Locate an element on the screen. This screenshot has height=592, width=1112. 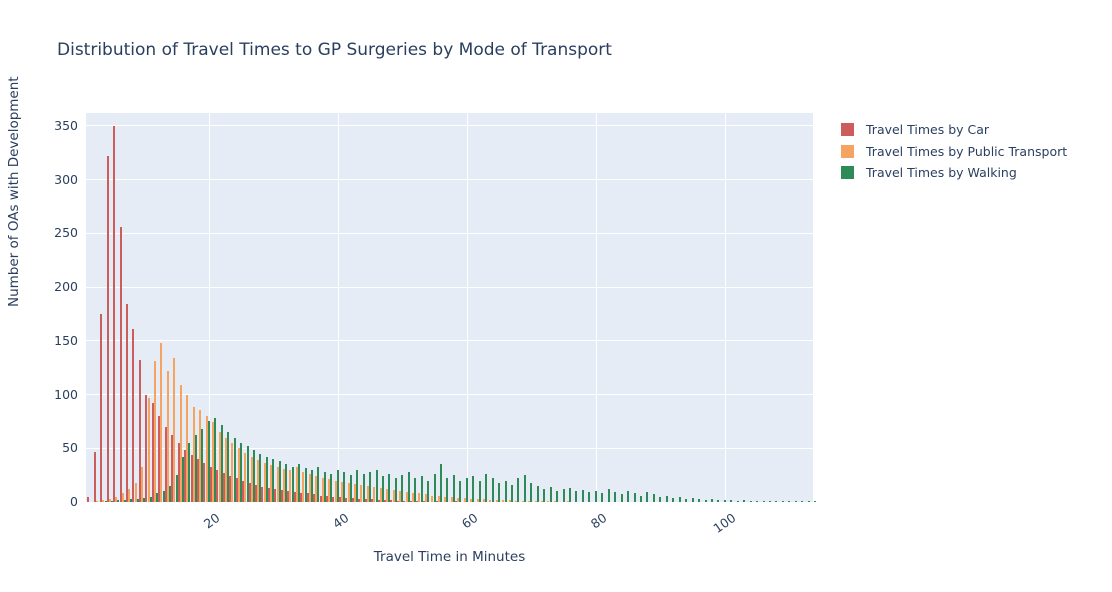
legend-item-public-transport: Travel Times by Public Transport is located at coordinates (954, 152).